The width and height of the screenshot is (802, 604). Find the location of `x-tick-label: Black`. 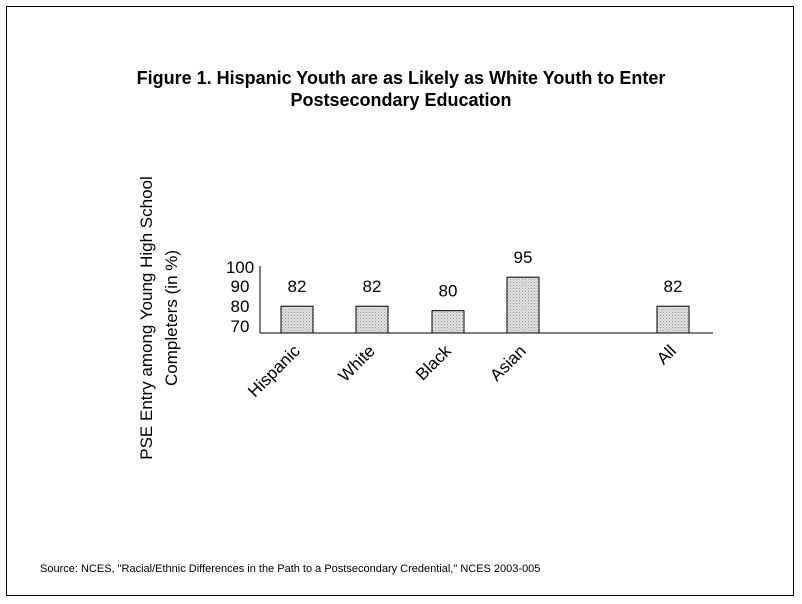

x-tick-label: Black is located at coordinates (433, 362).